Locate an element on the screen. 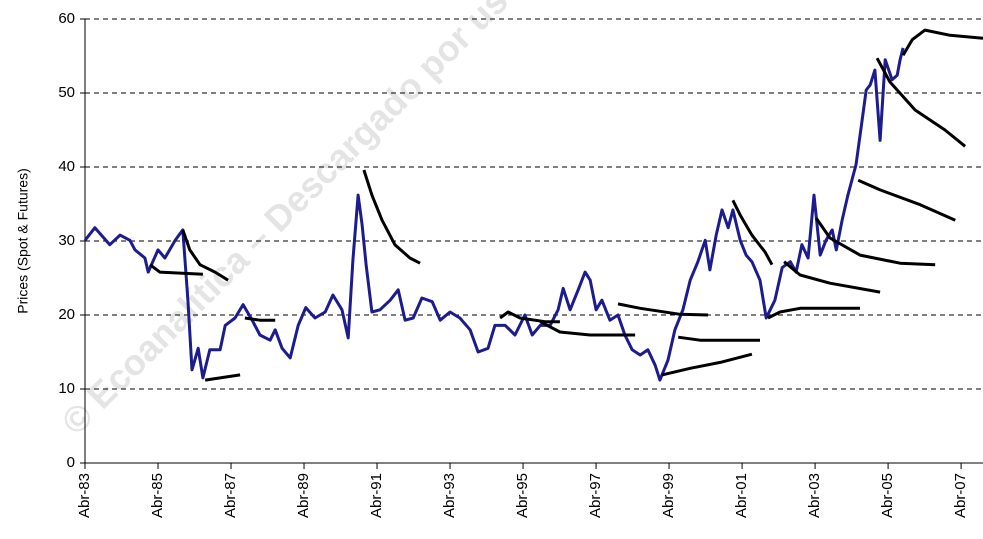 This screenshot has width=983, height=539. x-tick-label: Abr-85 is located at coordinates (157, 495).